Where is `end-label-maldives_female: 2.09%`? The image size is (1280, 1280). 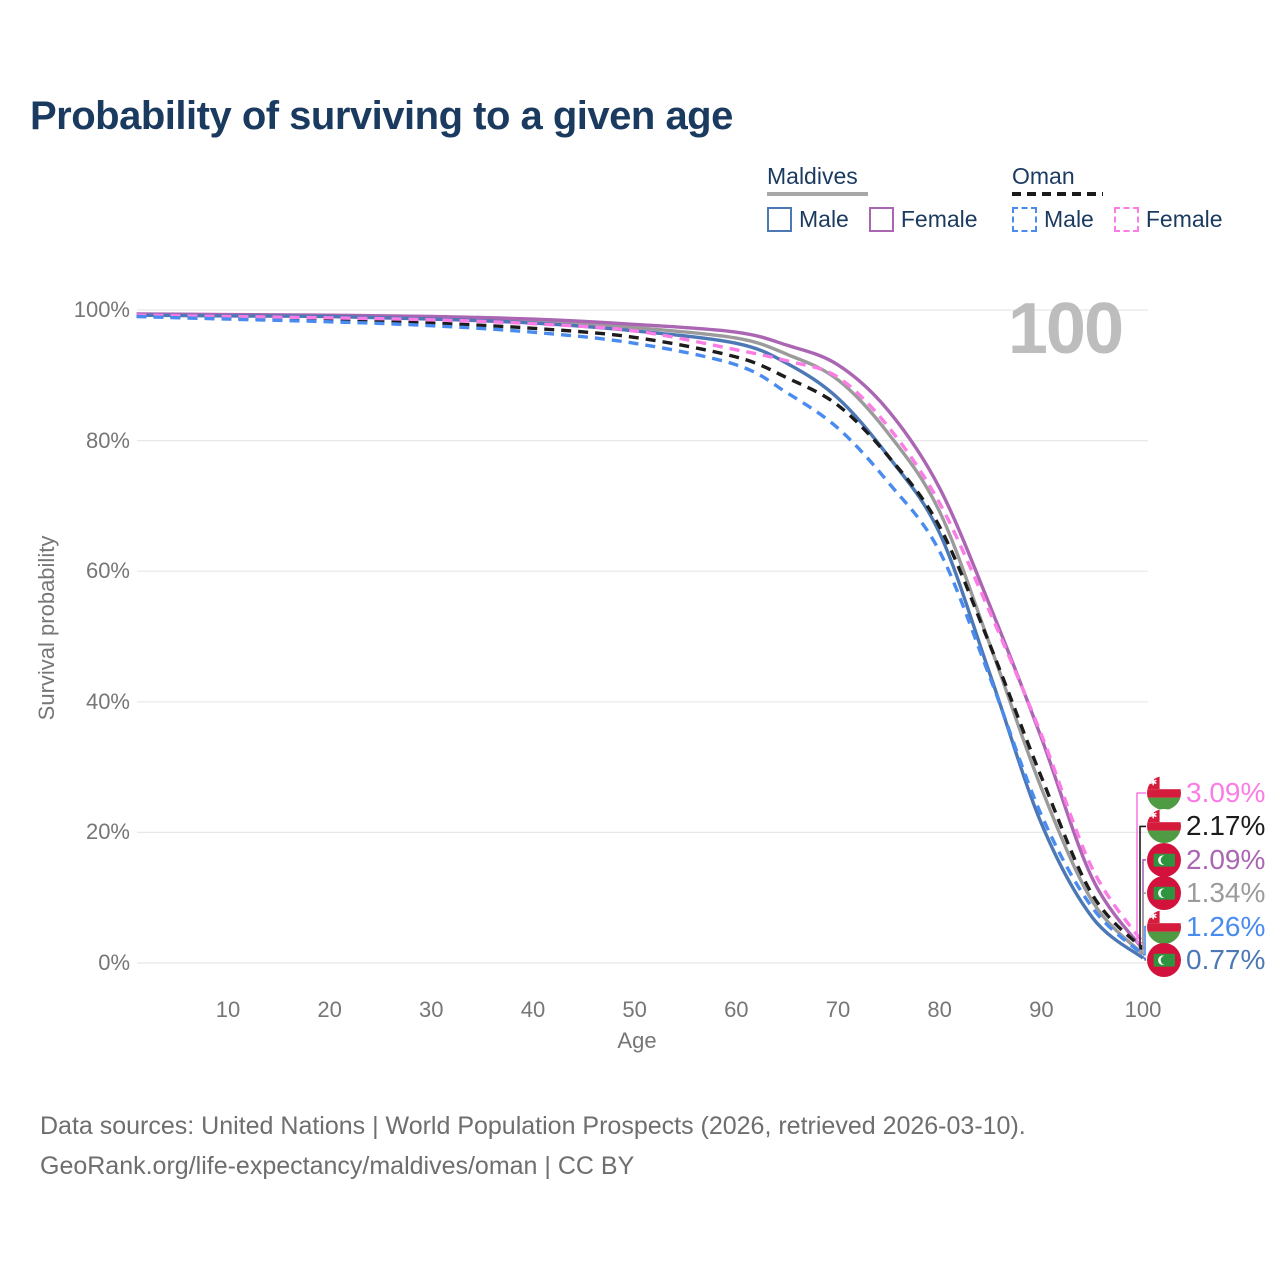 end-label-maldives_female: 2.09% is located at coordinates (1206, 859).